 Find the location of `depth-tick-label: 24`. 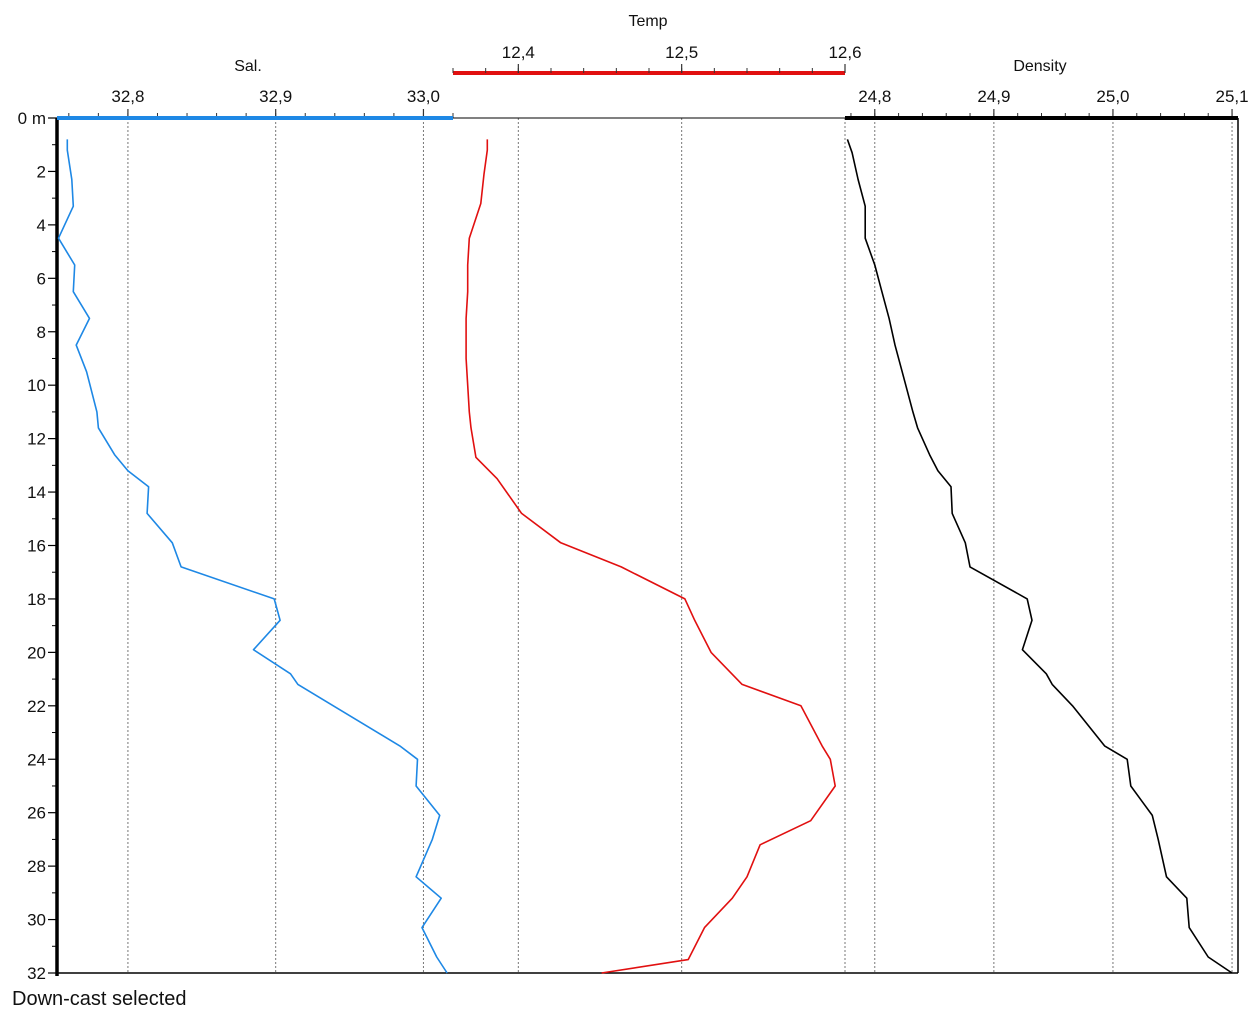

depth-tick-label: 24 is located at coordinates (36, 759).